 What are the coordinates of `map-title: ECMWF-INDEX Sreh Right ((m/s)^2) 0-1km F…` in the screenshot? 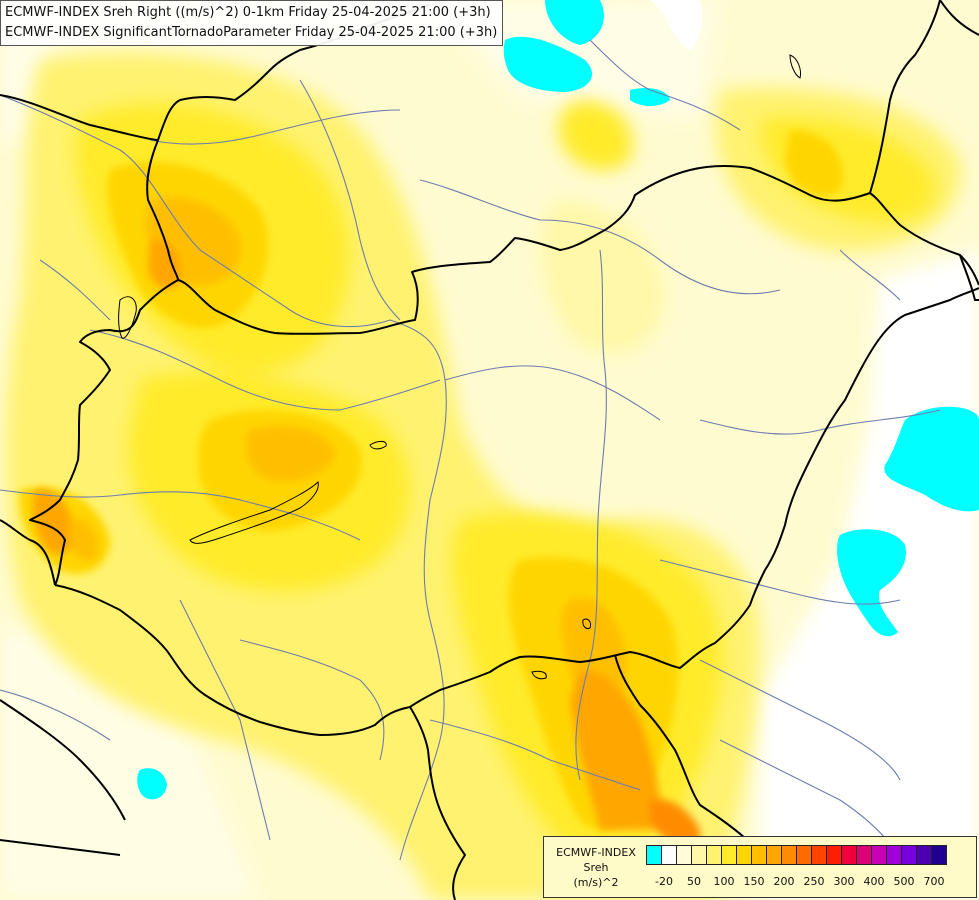 It's located at (252, 23).